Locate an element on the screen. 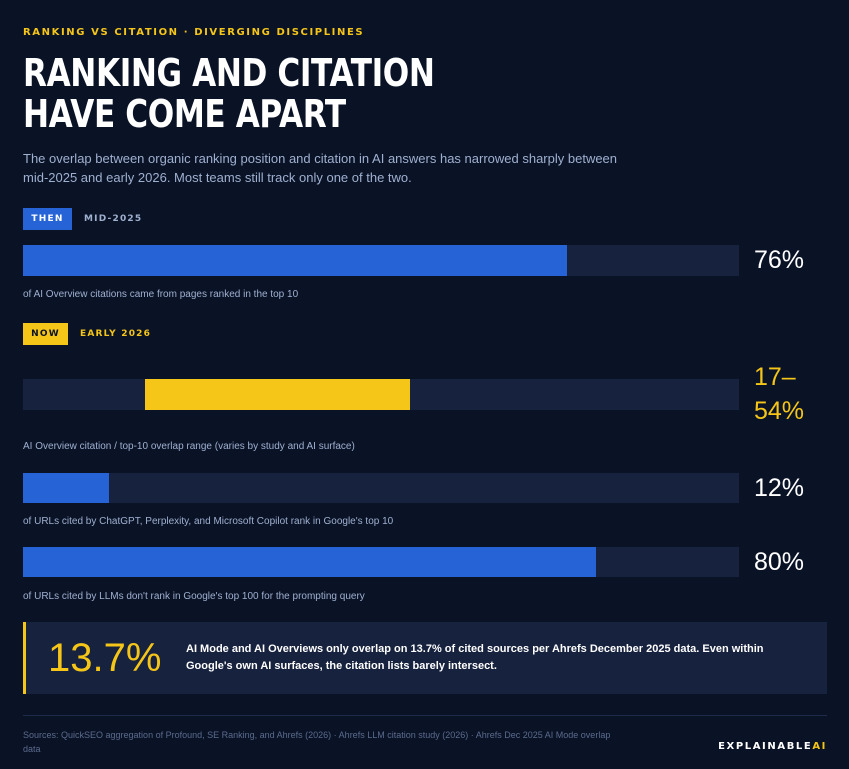 This screenshot has width=849, height=769. bar-track-range is located at coordinates (381, 394).